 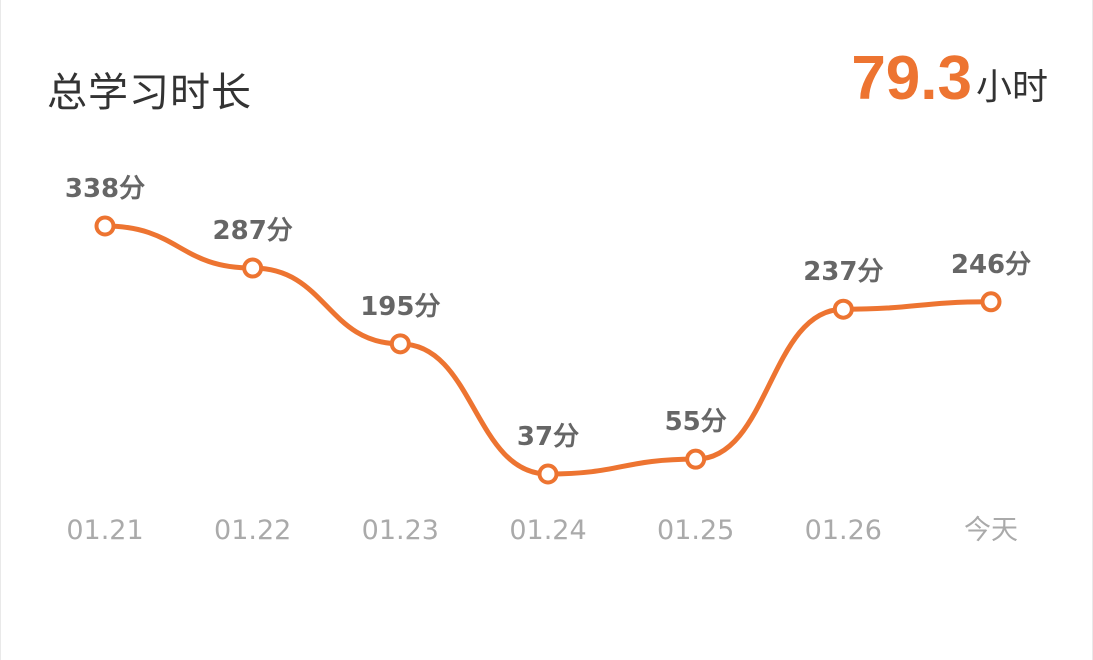 What do you see at coordinates (548, 437) in the screenshot?
I see `data-label: 37分` at bounding box center [548, 437].